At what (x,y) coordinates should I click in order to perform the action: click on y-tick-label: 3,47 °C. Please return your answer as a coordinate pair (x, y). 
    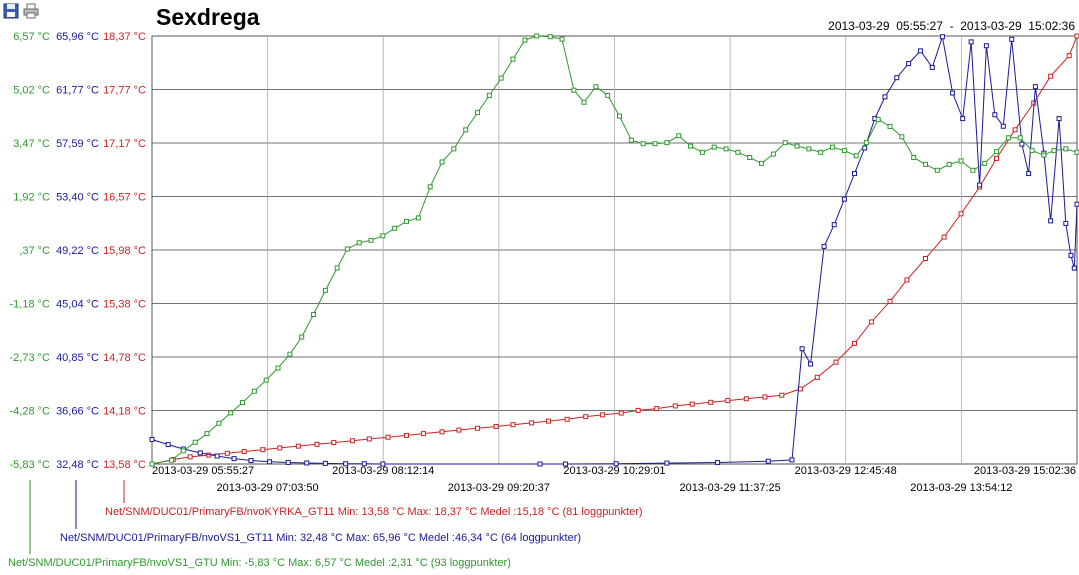
    Looking at the image, I should click on (31, 144).